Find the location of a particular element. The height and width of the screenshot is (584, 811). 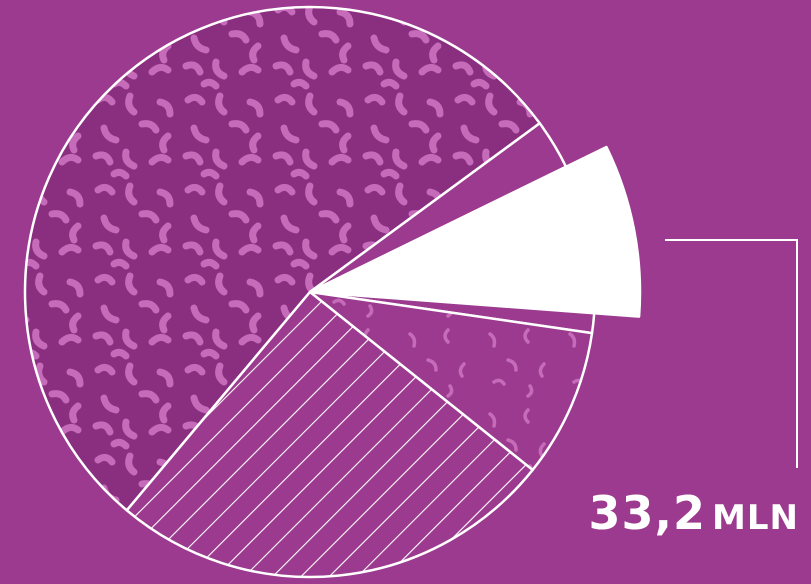

callout-leader-line is located at coordinates (731, 353).